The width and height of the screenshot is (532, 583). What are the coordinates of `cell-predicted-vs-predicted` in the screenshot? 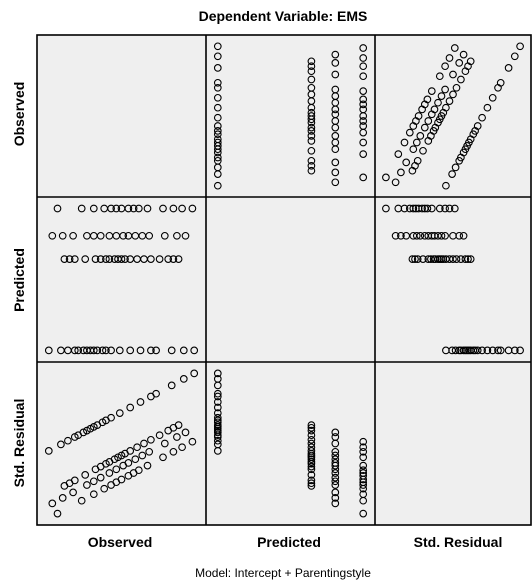 It's located at (290, 279).